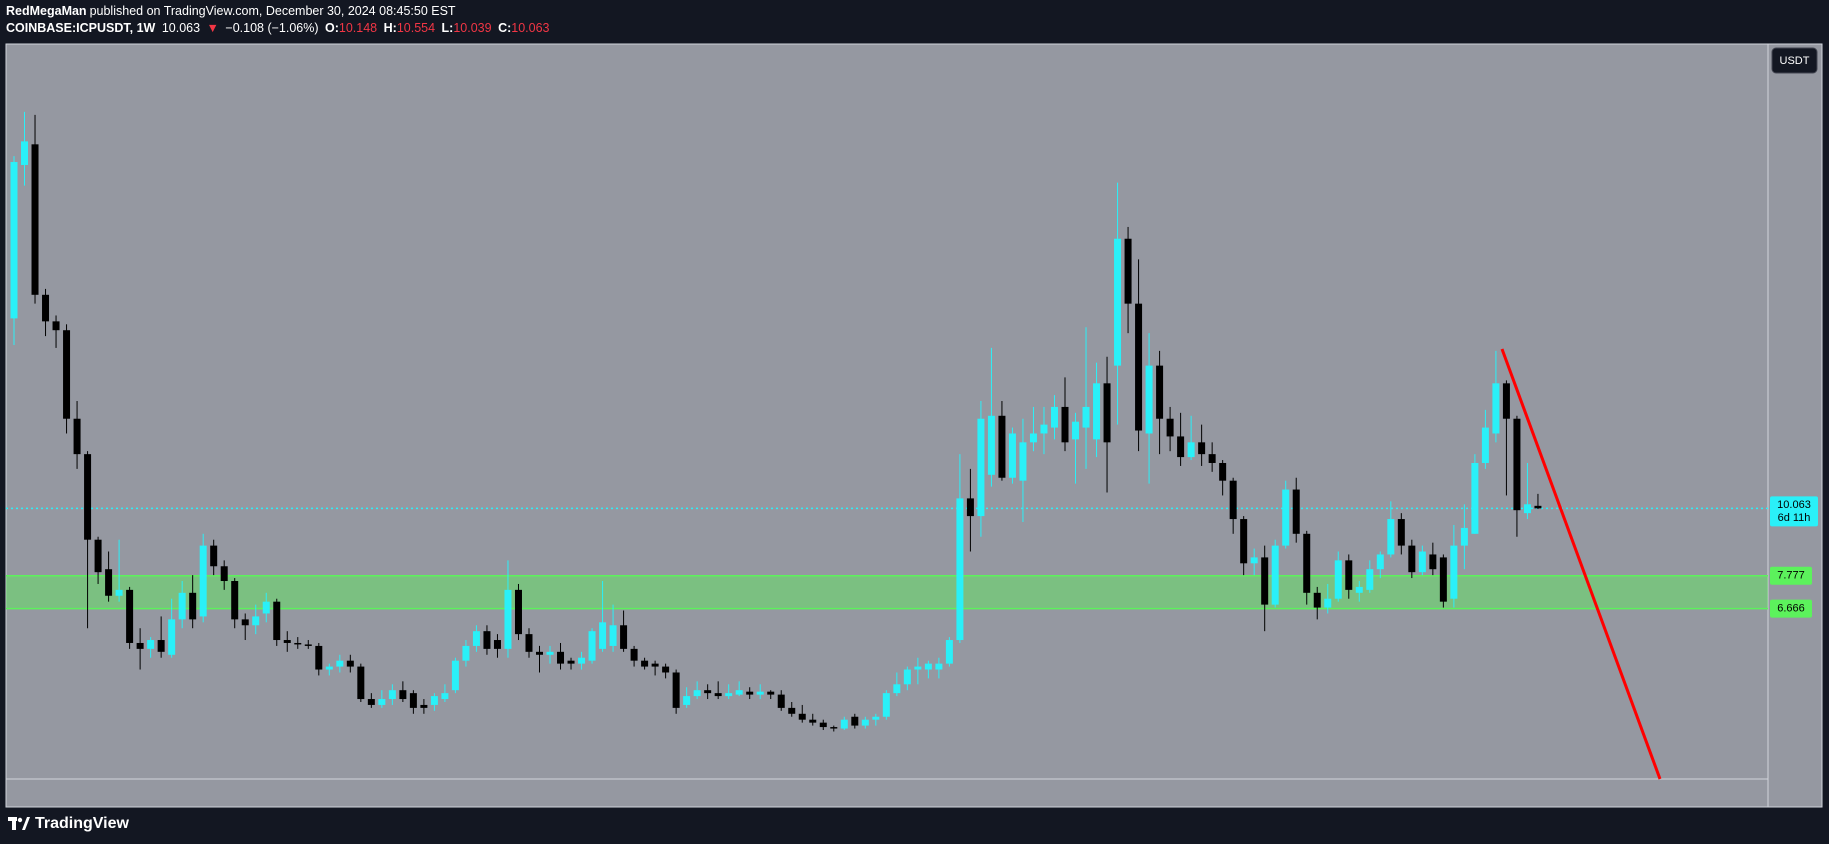 Image resolution: width=1829 pixels, height=844 pixels. I want to click on trend-line, so click(1581, 564).